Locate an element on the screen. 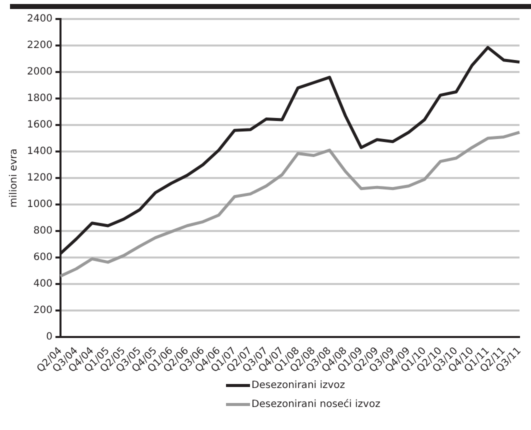 The height and width of the screenshot is (430, 531). y-tick-label: 200 is located at coordinates (42, 310).